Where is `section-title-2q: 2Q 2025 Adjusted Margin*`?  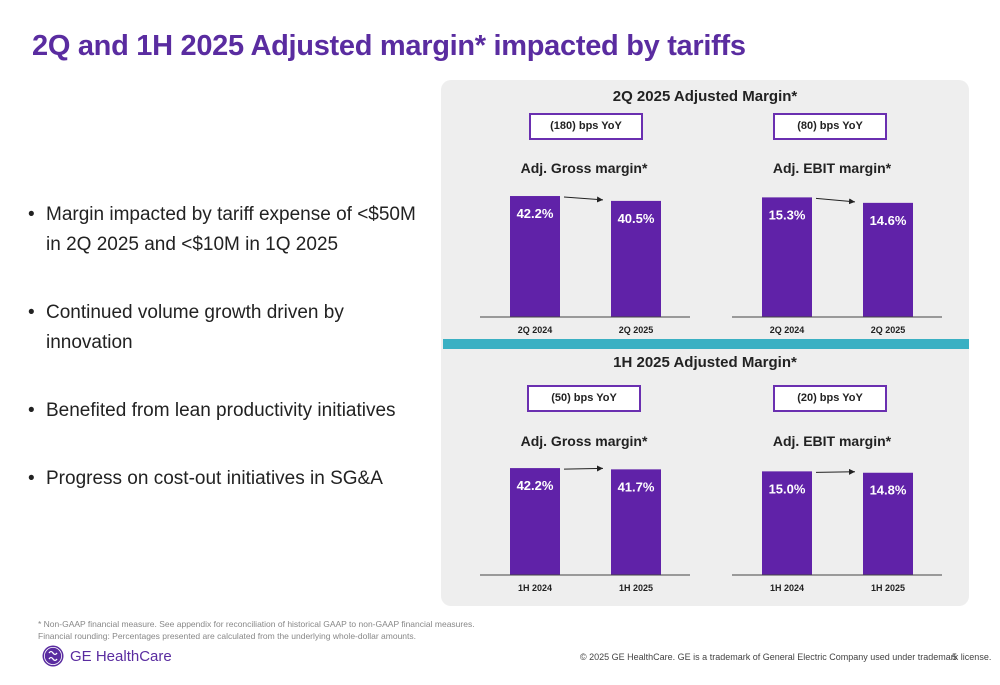 section-title-2q: 2Q 2025 Adjusted Margin* is located at coordinates (705, 96).